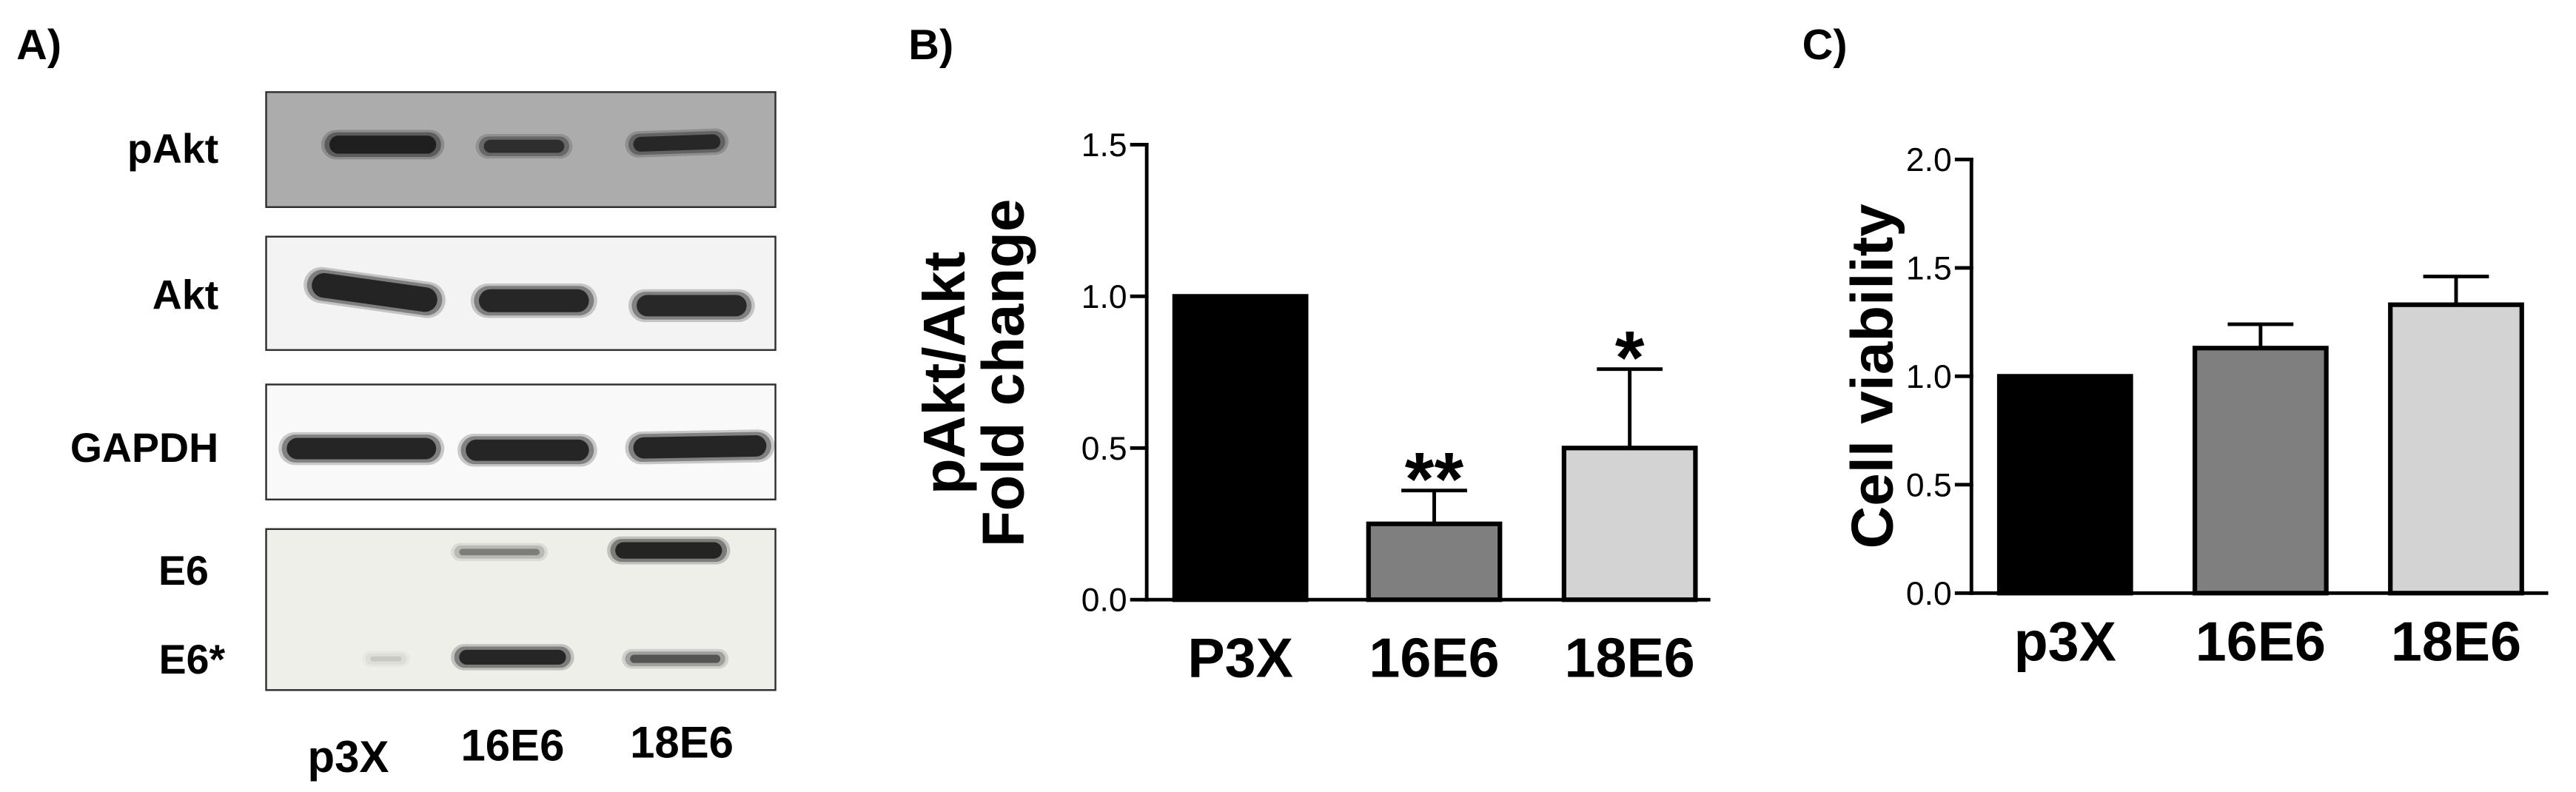 This screenshot has width=2576, height=792. I want to click on chart-c-ytick-label-0: 0.0, so click(1929, 594).